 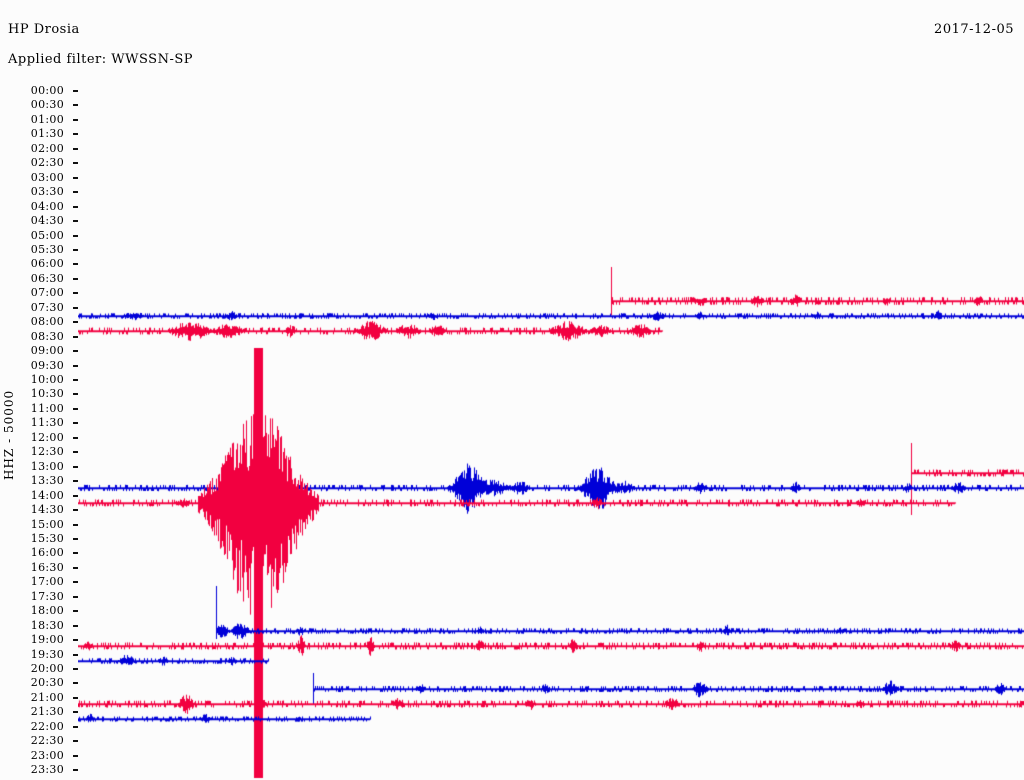 I want to click on time-label-0430: 04:30, so click(x=47, y=221).